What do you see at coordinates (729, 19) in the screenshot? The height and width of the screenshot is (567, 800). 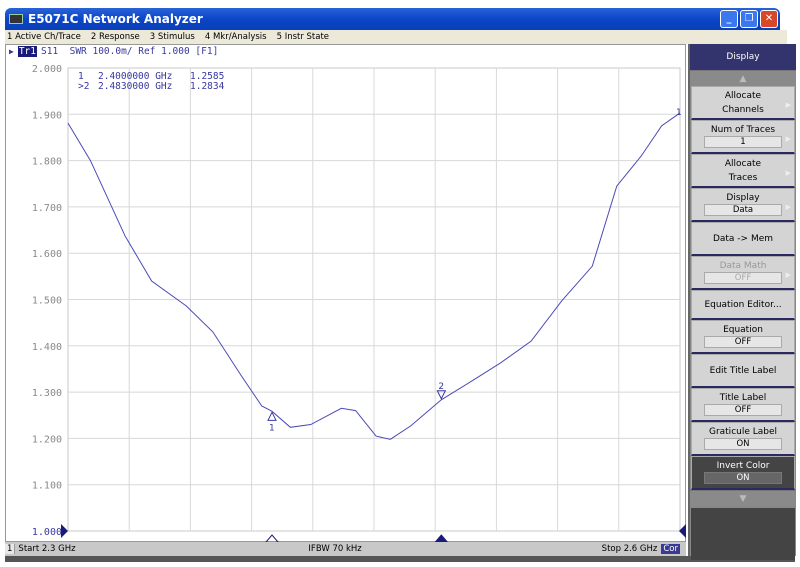 I see `minimize-button: _` at bounding box center [729, 19].